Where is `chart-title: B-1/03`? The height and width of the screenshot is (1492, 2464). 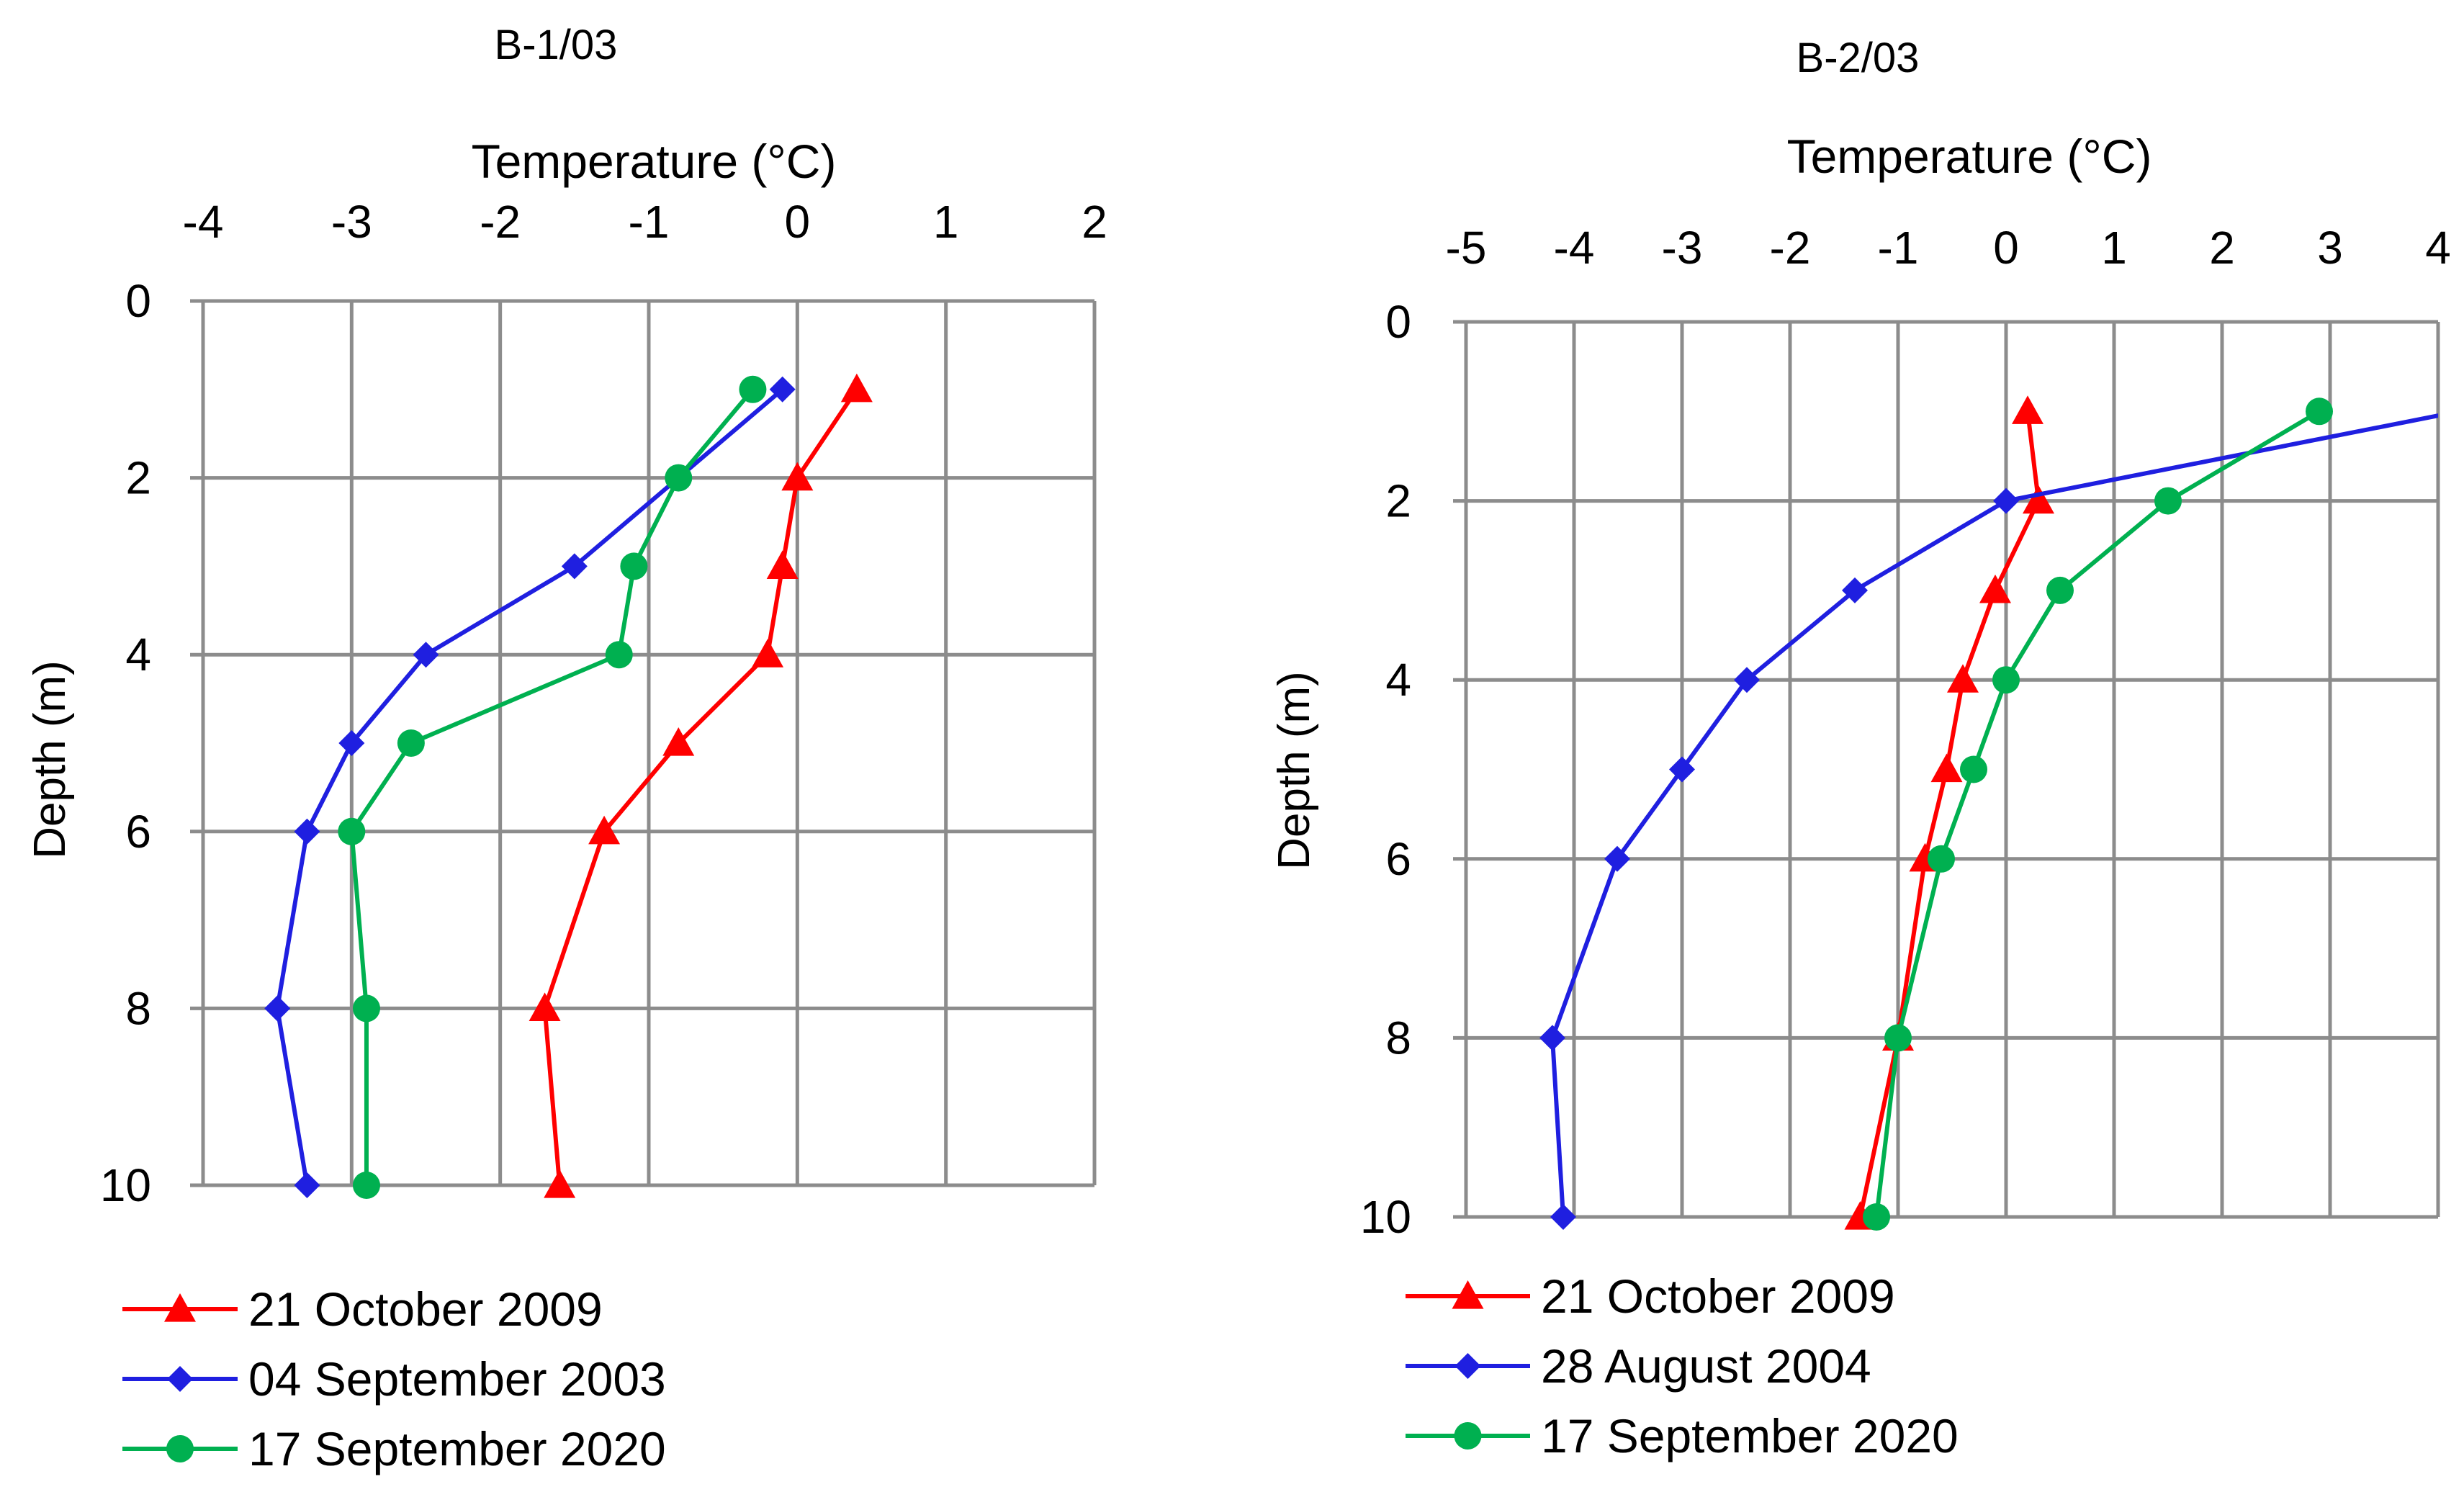
chart-title: B-1/03 is located at coordinates (556, 45).